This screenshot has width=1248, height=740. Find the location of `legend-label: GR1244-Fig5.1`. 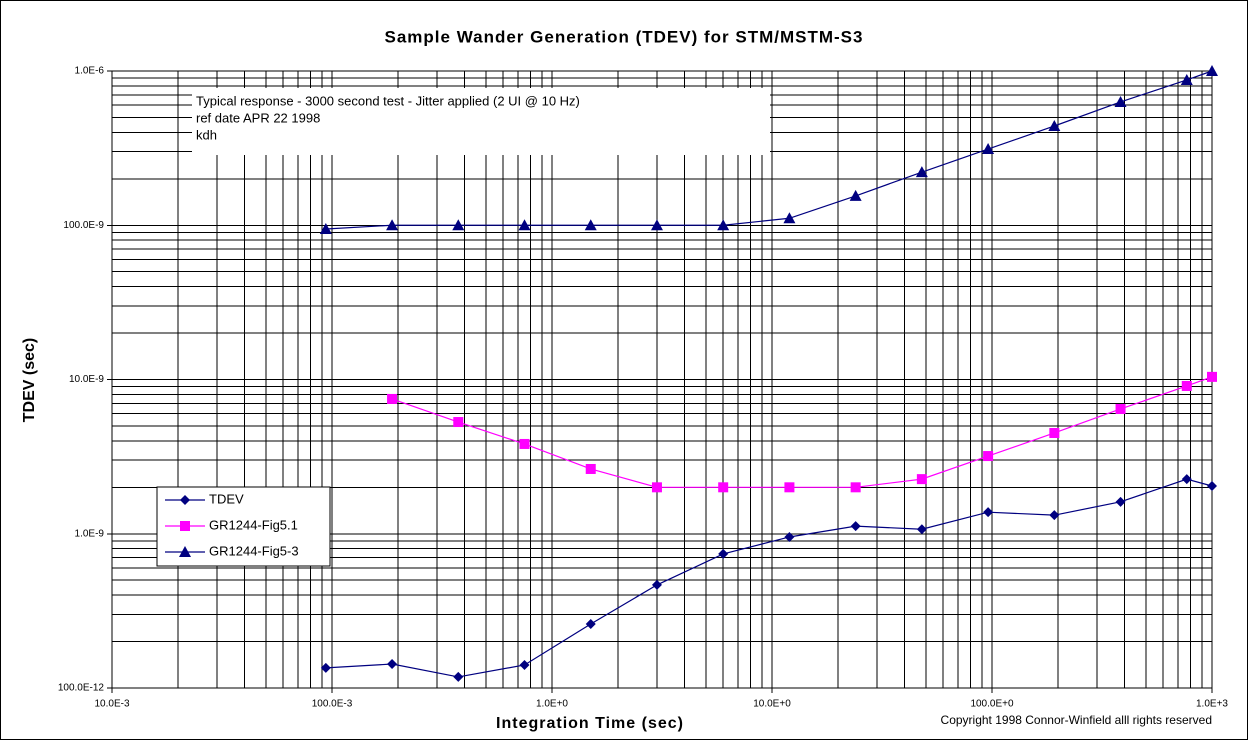

legend-label: GR1244-Fig5.1 is located at coordinates (253, 524).